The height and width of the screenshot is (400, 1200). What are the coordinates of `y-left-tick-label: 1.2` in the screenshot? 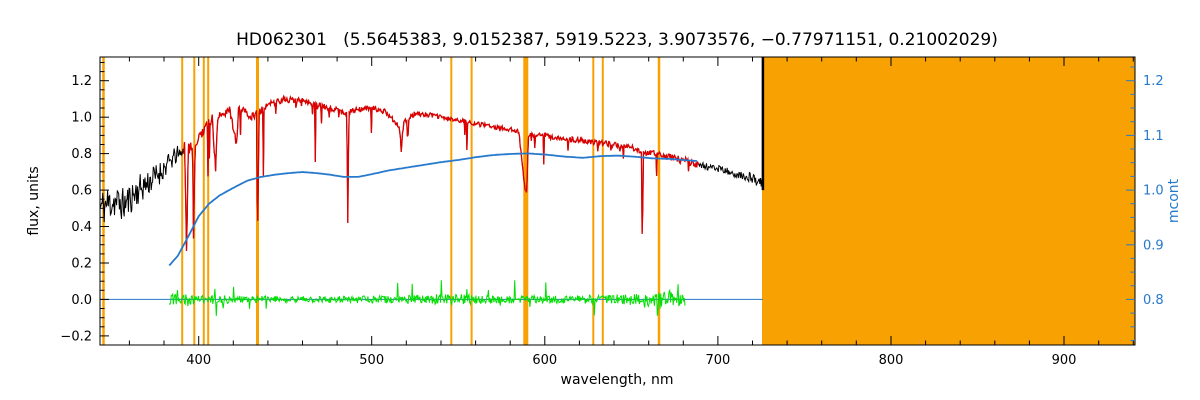 It's located at (81, 81).